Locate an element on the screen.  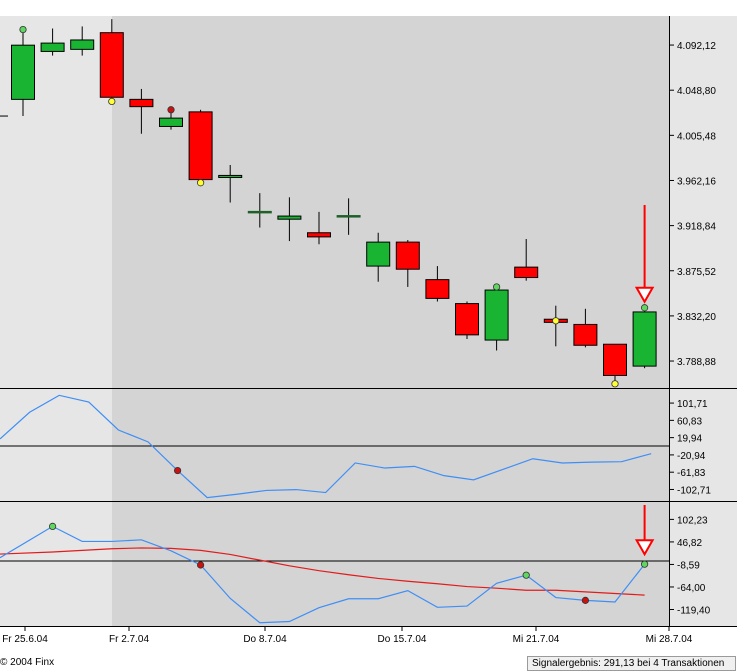
indicator-1-y-tick-label: 19,94 is located at coordinates (689, 439).